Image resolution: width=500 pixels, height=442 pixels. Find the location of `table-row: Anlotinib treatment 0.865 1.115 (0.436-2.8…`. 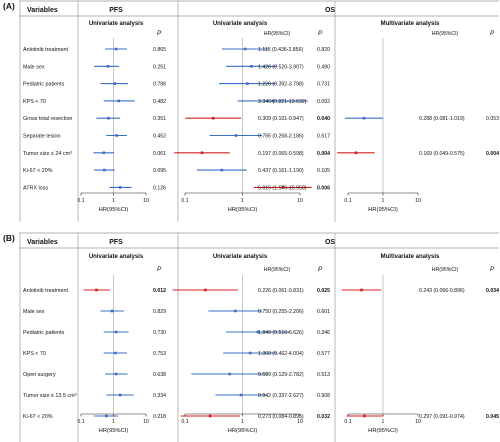

table-row: Anlotinib treatment 0.865 1.115 (0.436-2.8… is located at coordinates (176, 50).